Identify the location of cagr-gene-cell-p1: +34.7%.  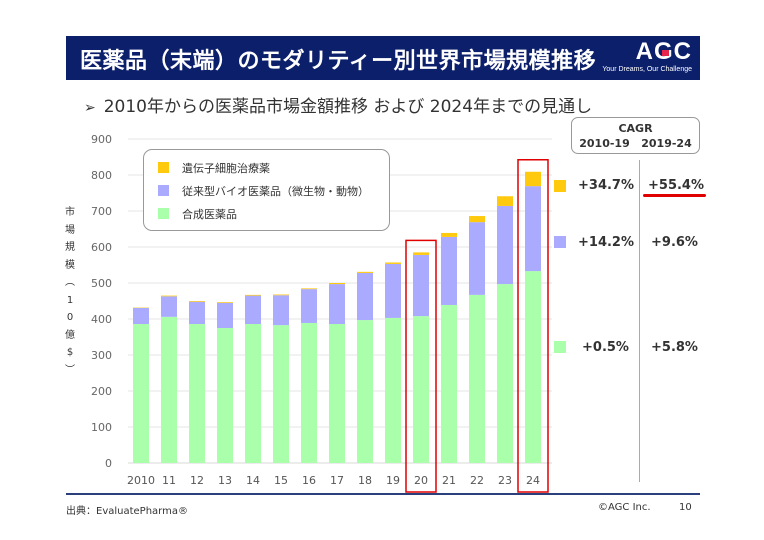
(606, 185).